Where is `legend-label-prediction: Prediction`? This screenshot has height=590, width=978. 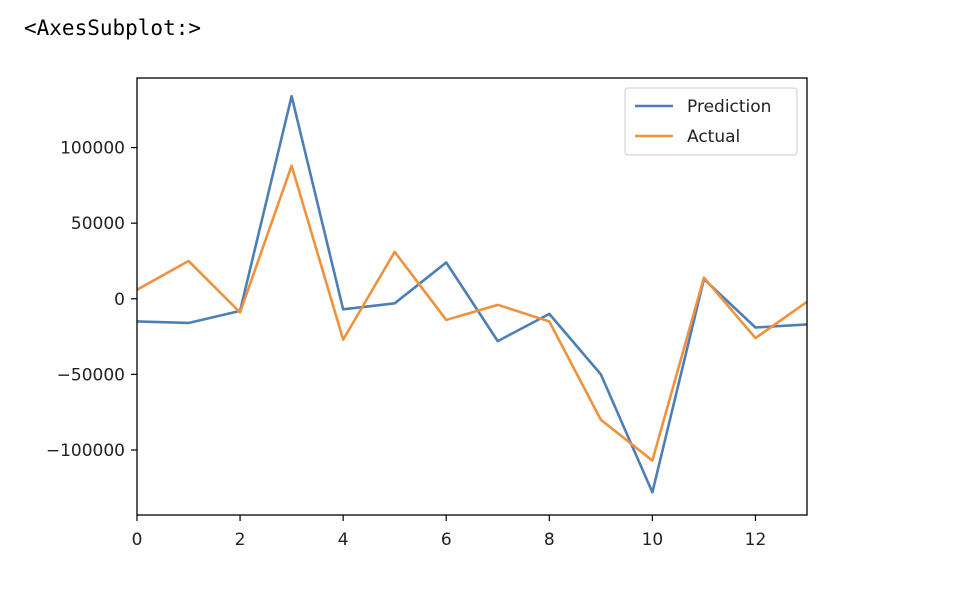 legend-label-prediction: Prediction is located at coordinates (729, 107).